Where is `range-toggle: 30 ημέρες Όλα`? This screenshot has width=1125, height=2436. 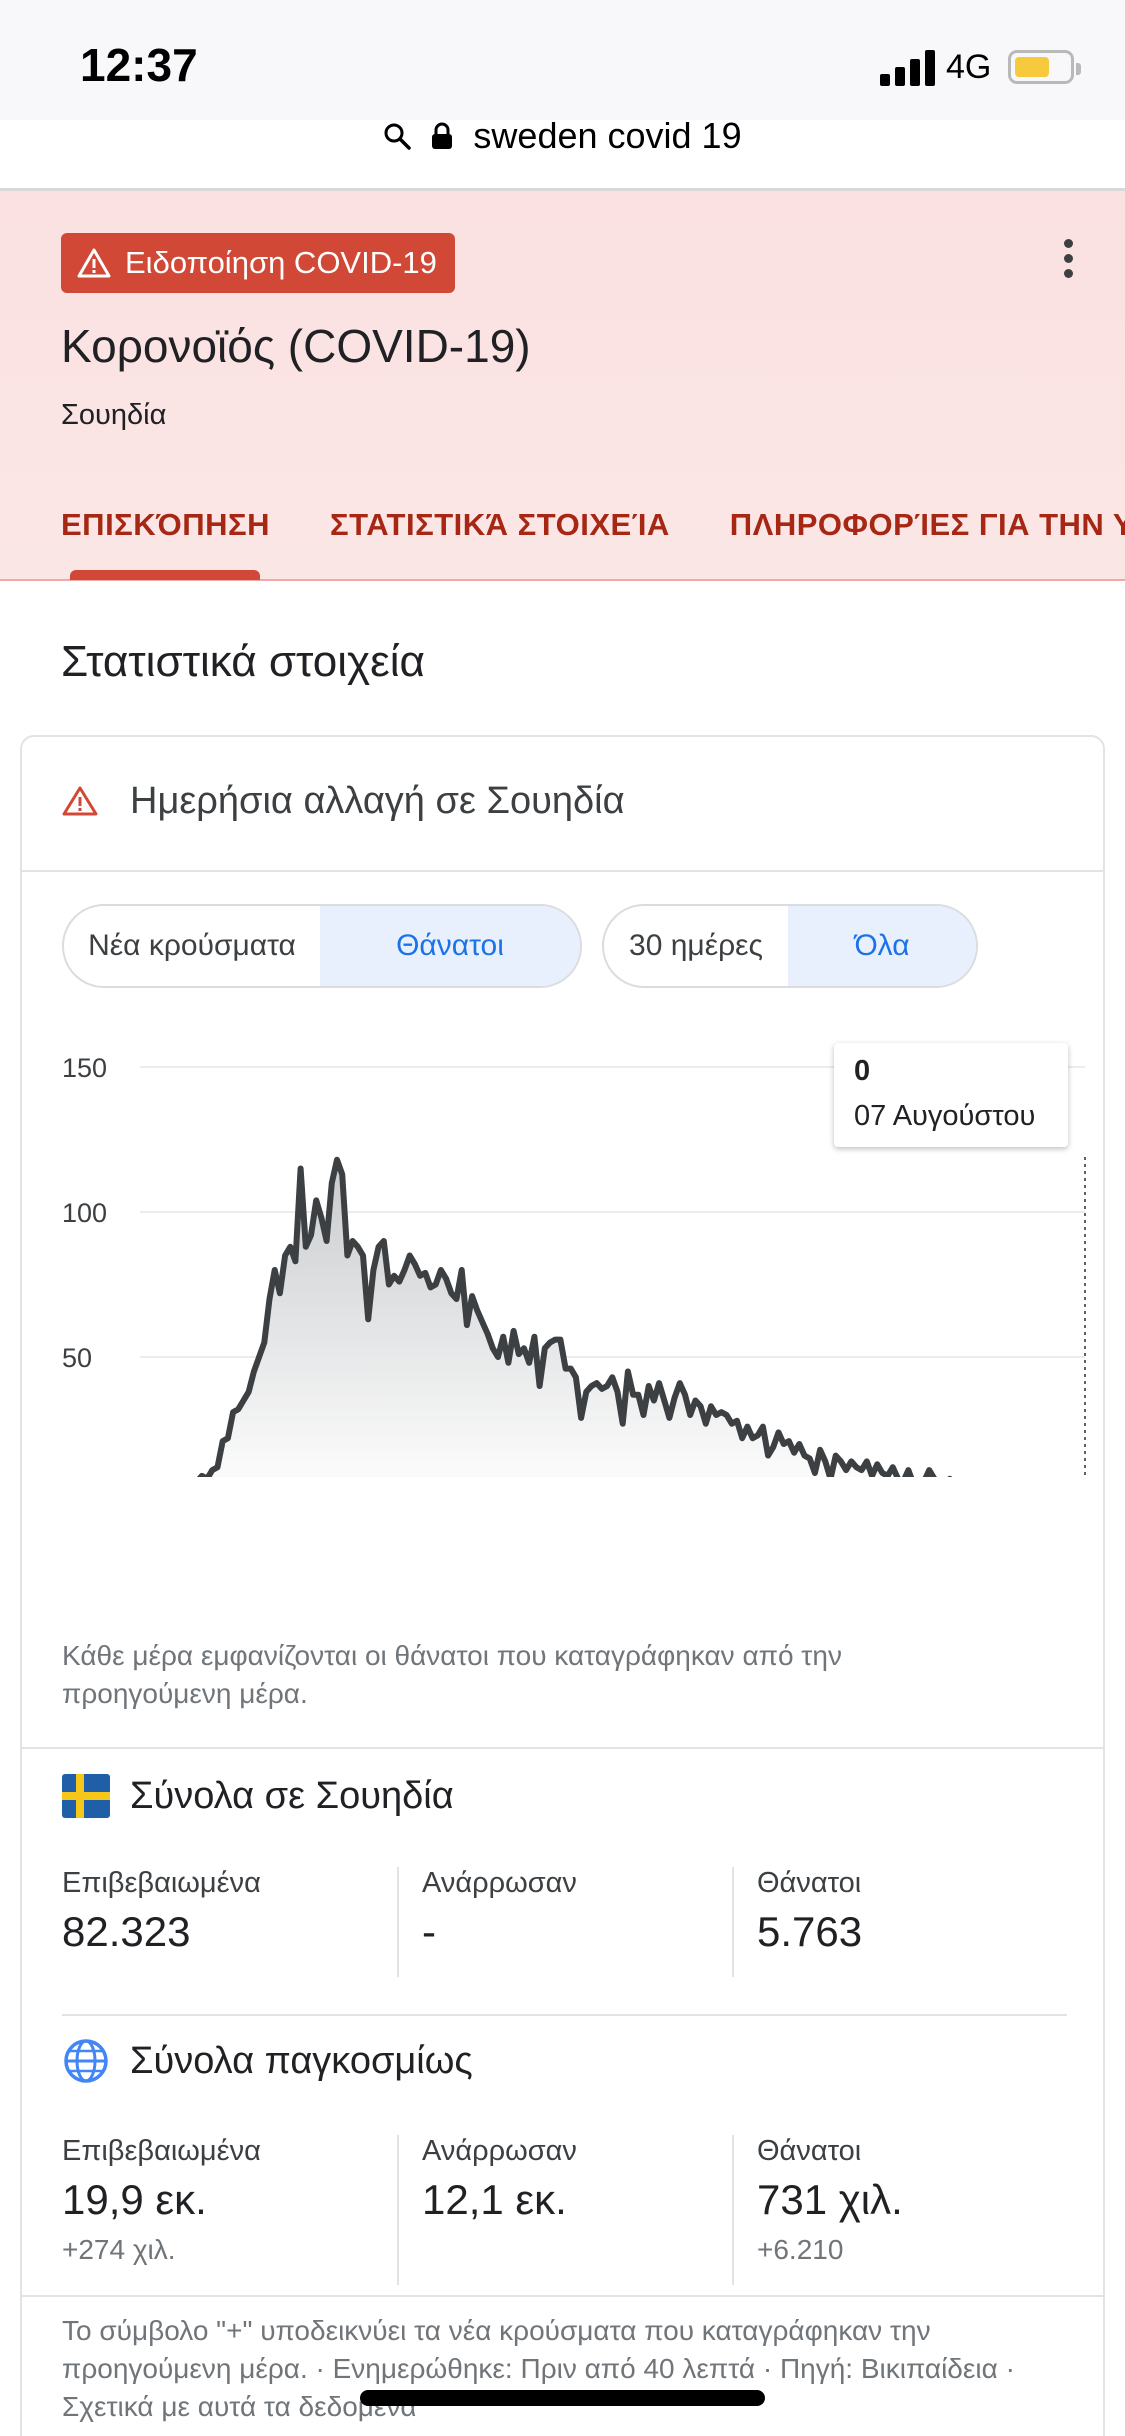
range-toggle: 30 ημέρες Όλα is located at coordinates (790, 946).